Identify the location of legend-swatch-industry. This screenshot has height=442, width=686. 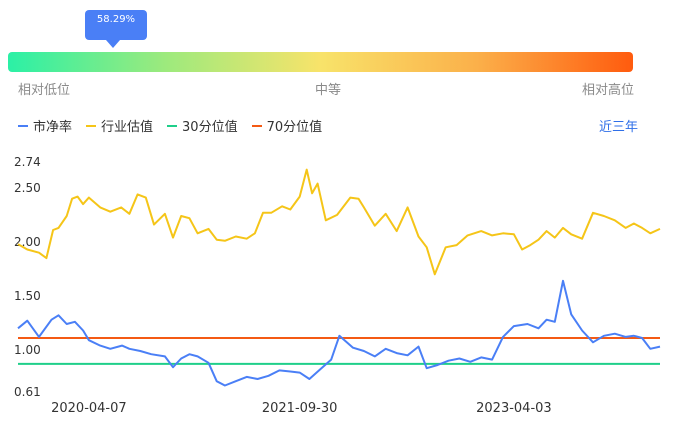
(91, 125).